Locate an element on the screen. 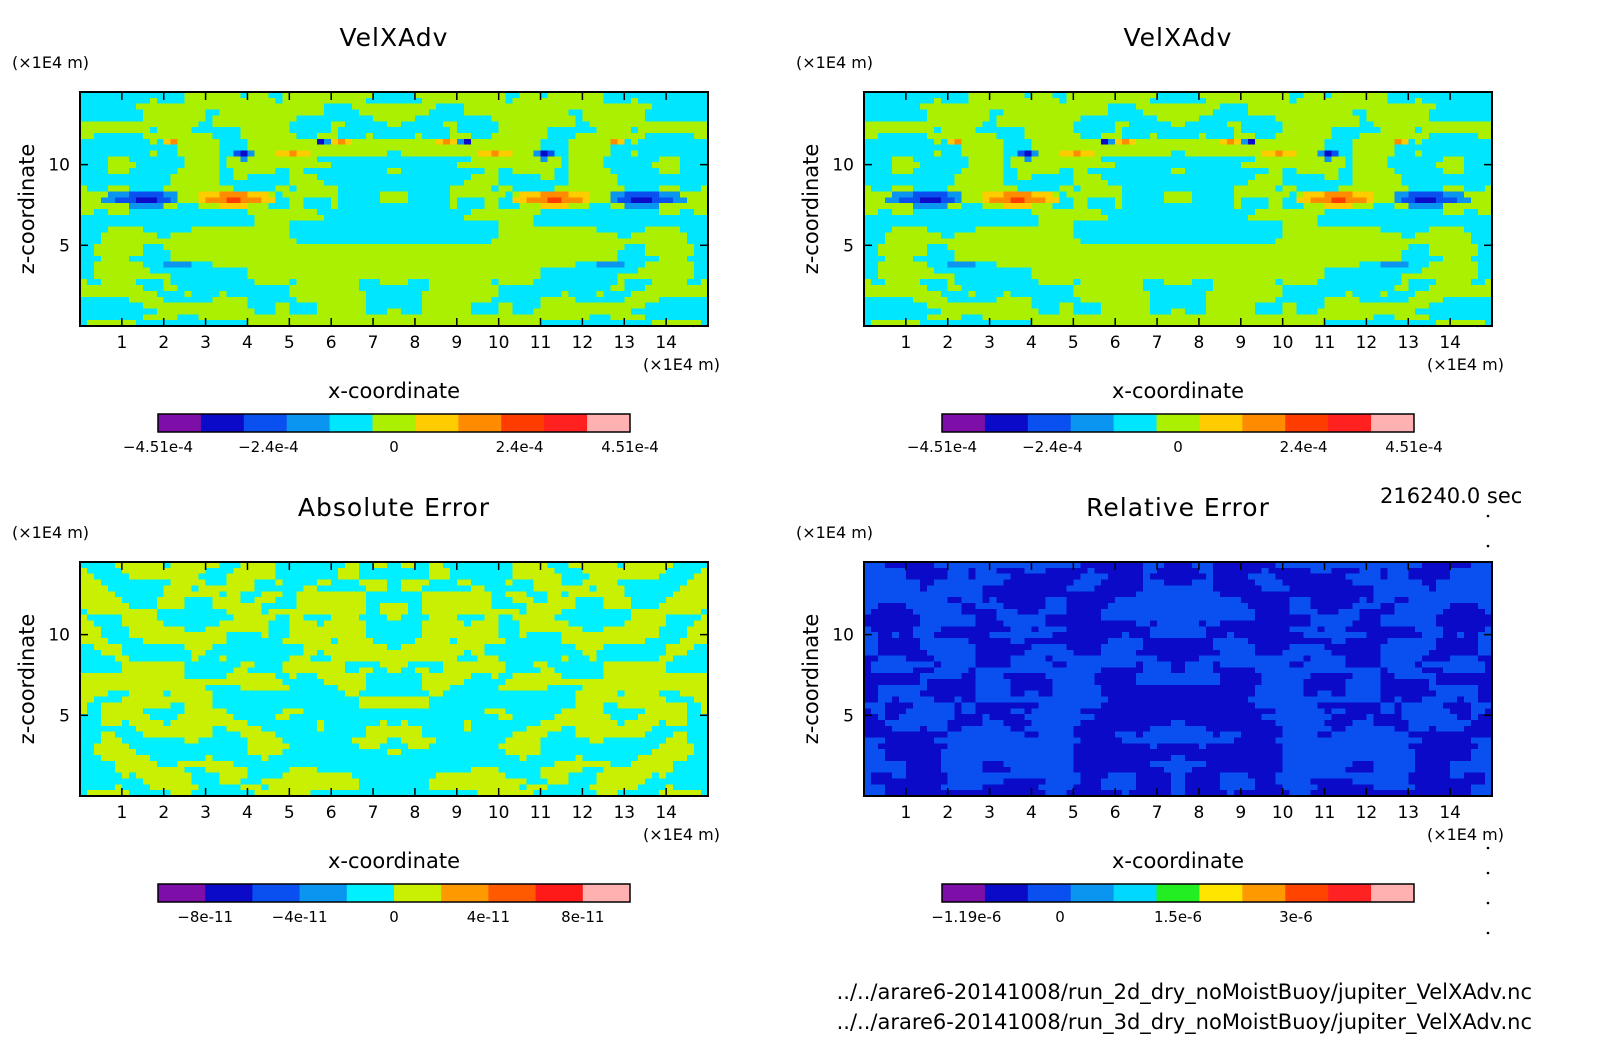  colorbar-tick-label: 4.51e-4 is located at coordinates (1414, 447).